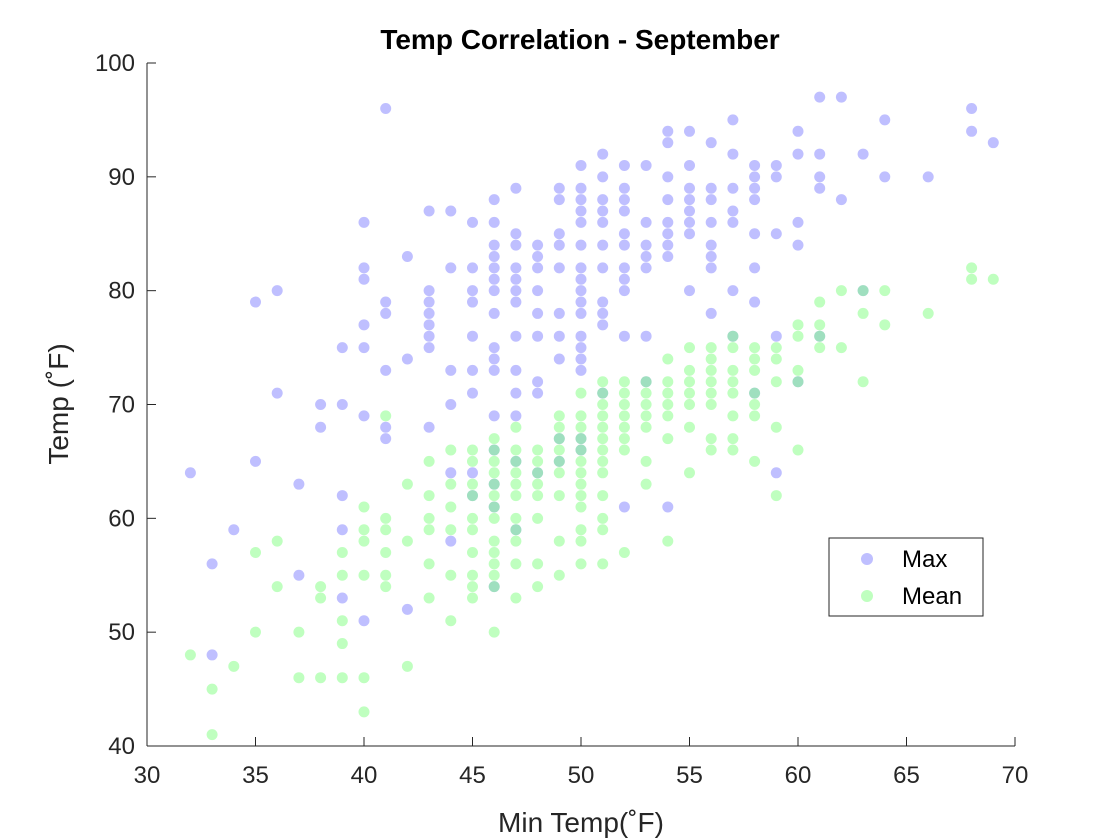 The image size is (1120, 840). What do you see at coordinates (689, 775) in the screenshot?
I see `x-tick-label: 55` at bounding box center [689, 775].